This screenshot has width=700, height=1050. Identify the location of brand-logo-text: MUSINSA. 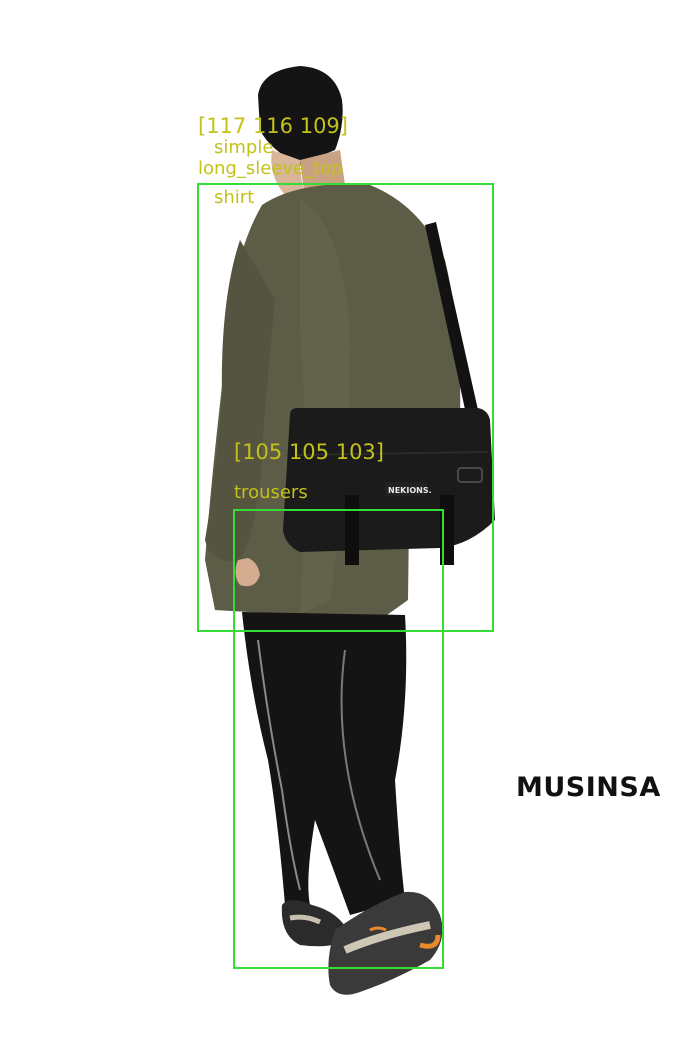
(588, 787).